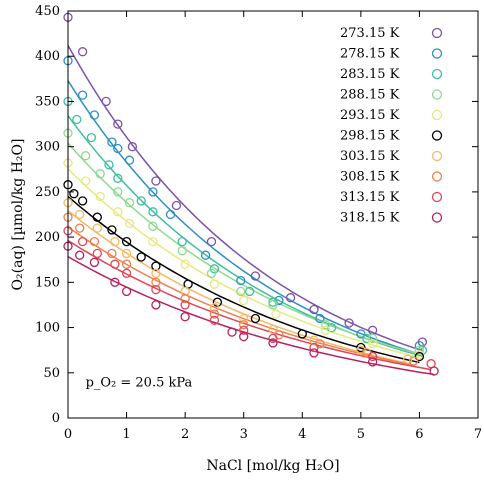 This screenshot has width=484, height=484. What do you see at coordinates (370, 197) in the screenshot?
I see `legend-label: 313.15 K` at bounding box center [370, 197].